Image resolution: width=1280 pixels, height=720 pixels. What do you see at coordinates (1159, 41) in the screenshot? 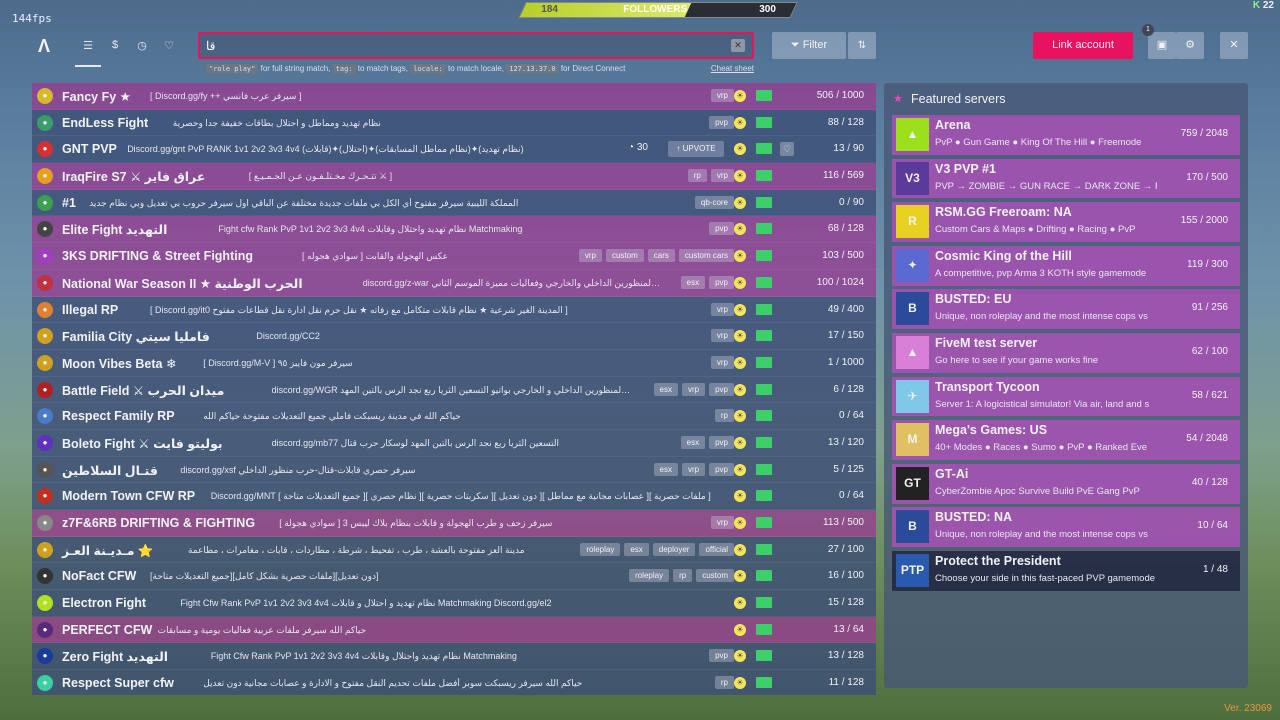
I see `notifications-button: 1 ▣` at bounding box center [1159, 41].